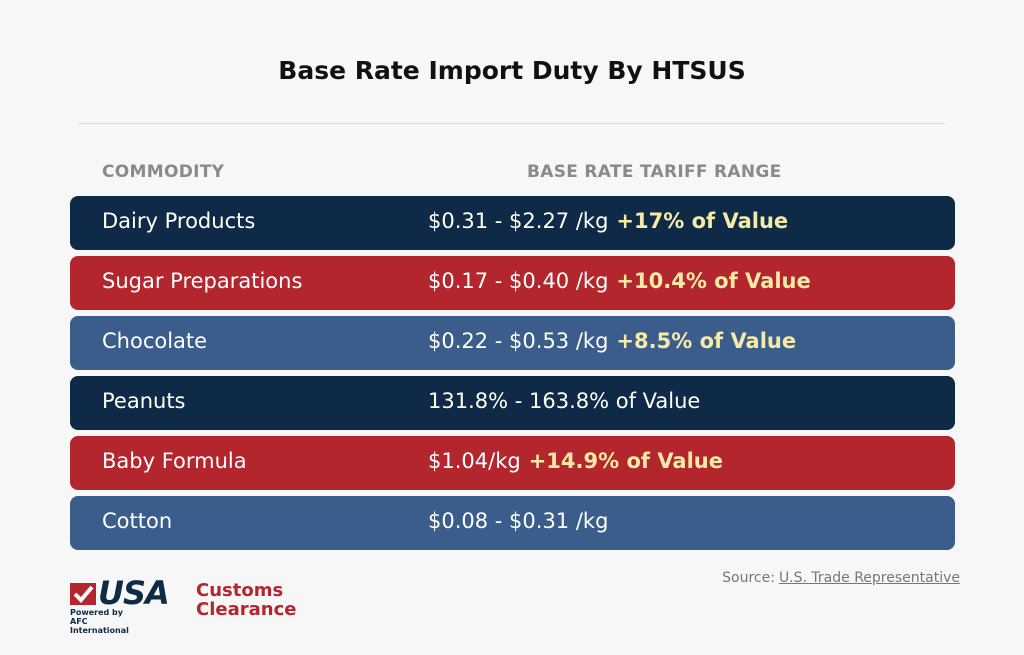 The width and height of the screenshot is (1024, 655). Describe the element at coordinates (163, 172) in the screenshot. I see `column-header: COMMODITY` at that location.